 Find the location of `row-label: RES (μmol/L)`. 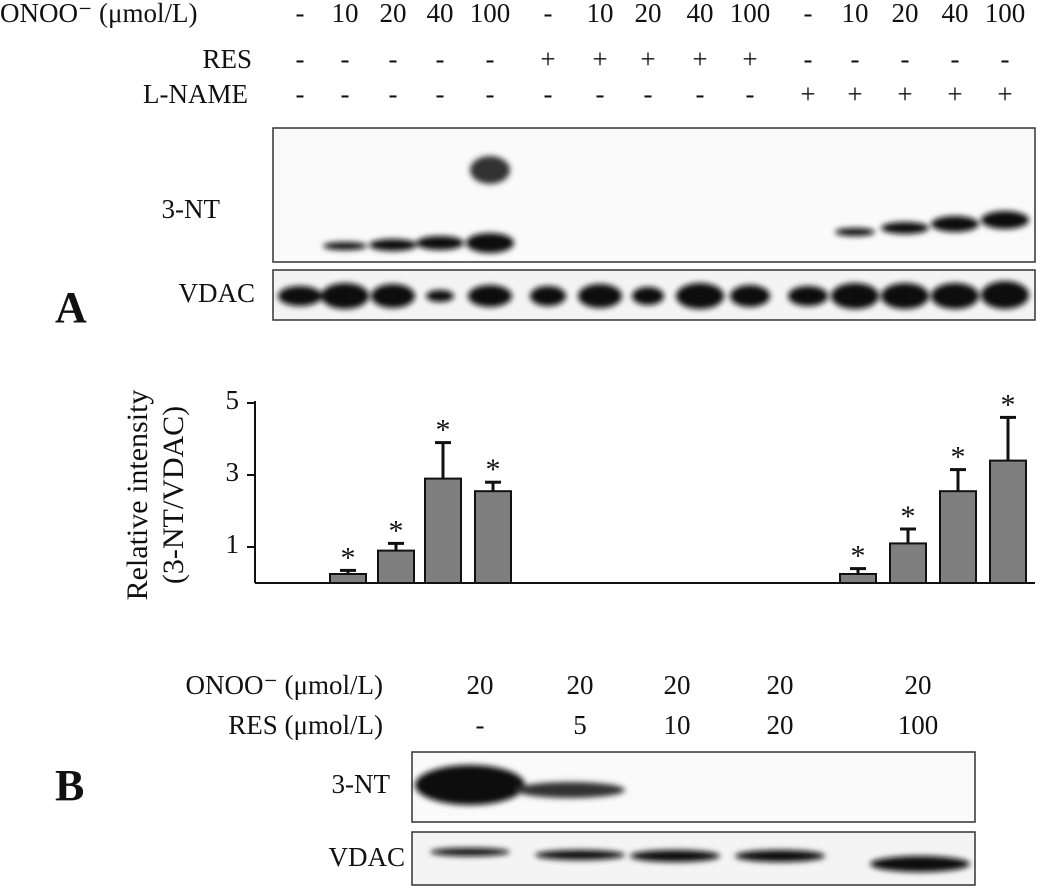

row-label: RES (μmol/L) is located at coordinates (305, 725).